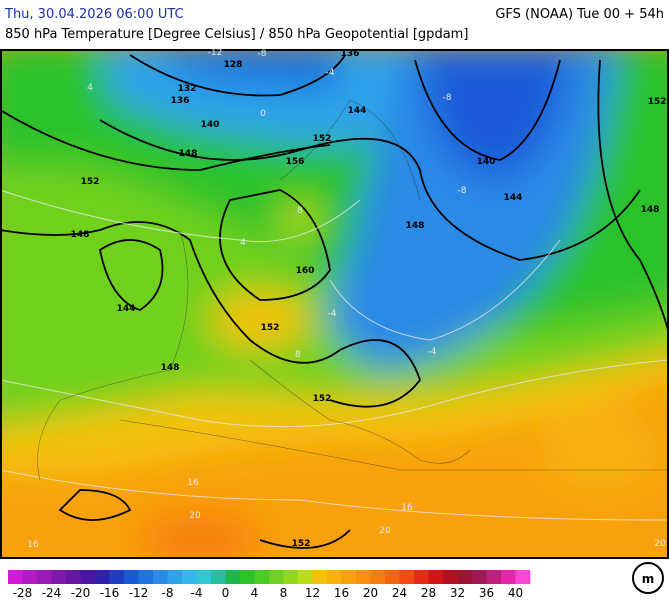 The height and width of the screenshot is (604, 669). What do you see at coordinates (428, 593) in the screenshot?
I see `colorbar-tick-label: 28` at bounding box center [428, 593].